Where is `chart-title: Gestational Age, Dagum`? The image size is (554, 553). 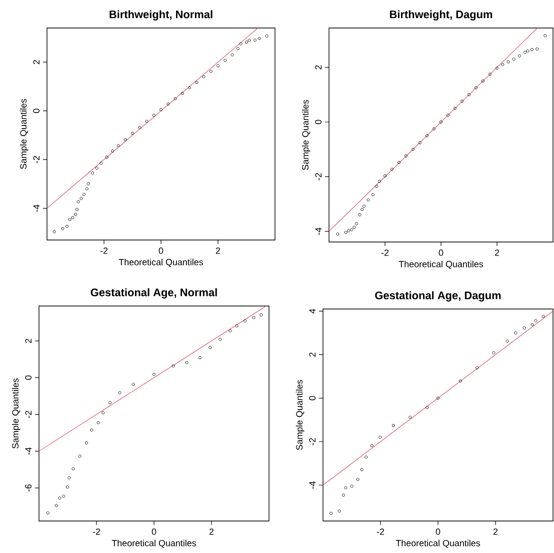 chart-title: Gestational Age, Dagum is located at coordinates (438, 296).